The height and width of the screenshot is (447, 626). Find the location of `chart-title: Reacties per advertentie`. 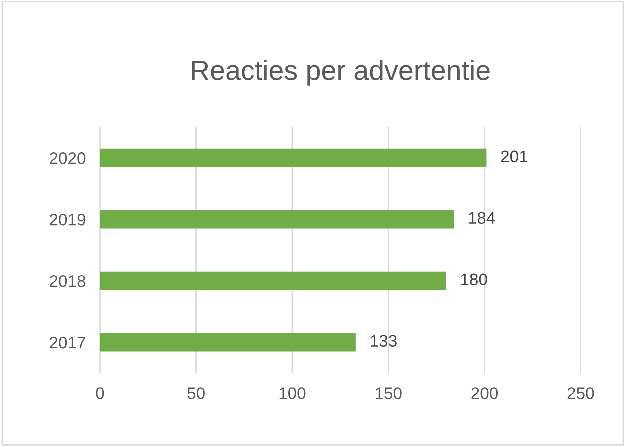

chart-title: Reacties per advertentie is located at coordinates (341, 73).